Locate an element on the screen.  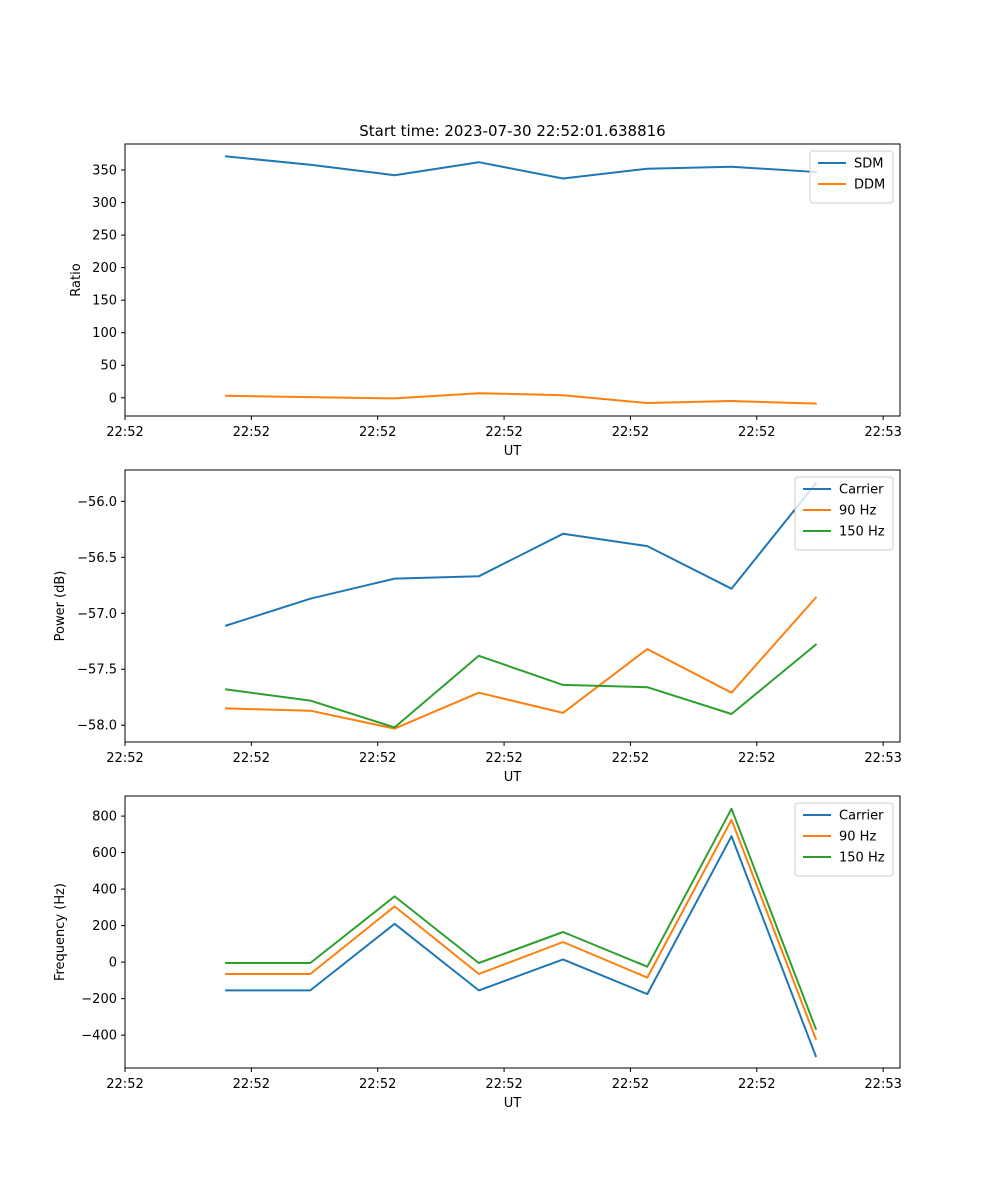
legend-label-ddm: DDM is located at coordinates (869, 185).